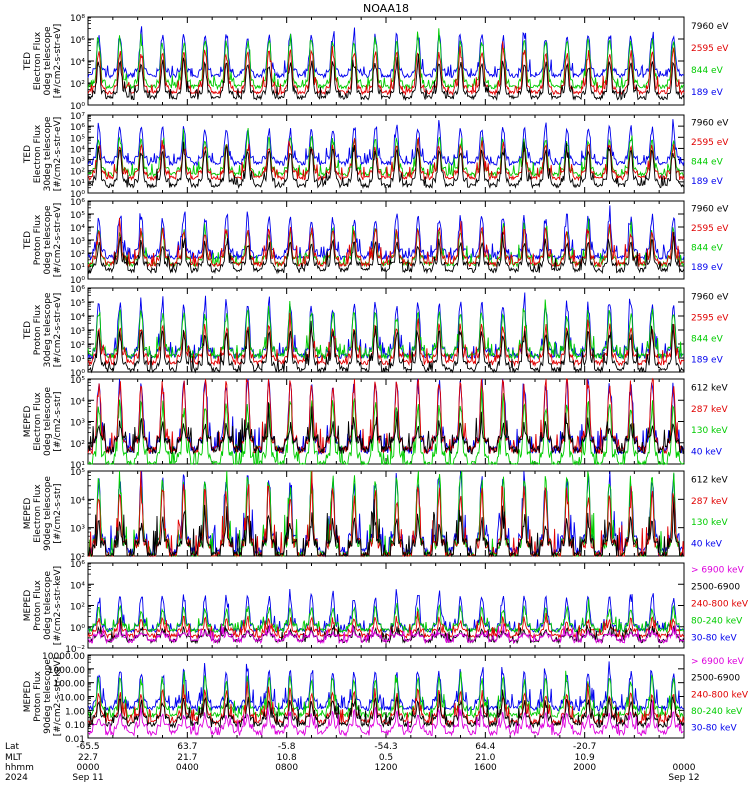 The width and height of the screenshot is (750, 800). What do you see at coordinates (87, 747) in the screenshot?
I see `x-tick-label-lat: -65.5` at bounding box center [87, 747].